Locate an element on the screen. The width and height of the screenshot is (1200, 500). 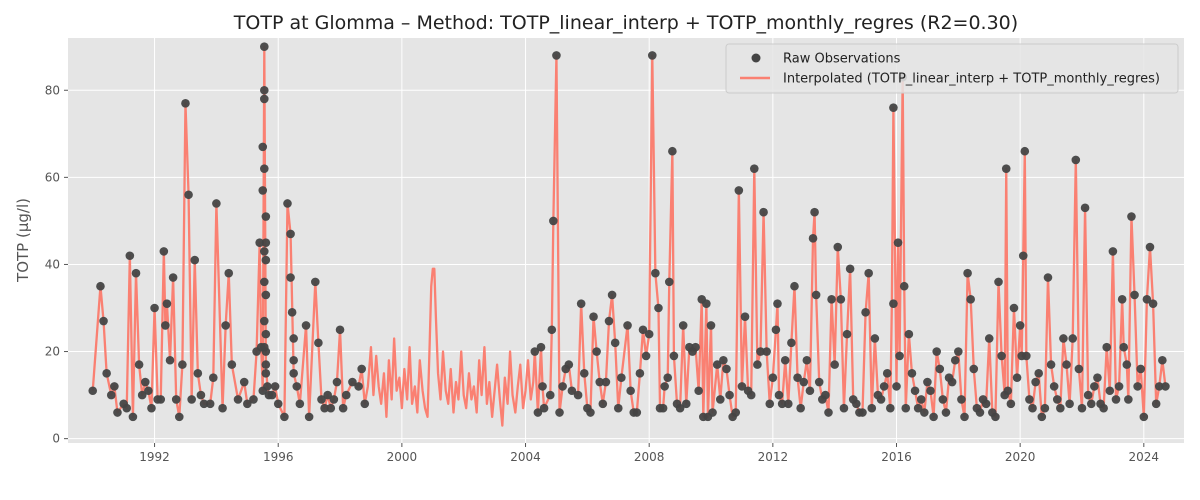
y-tick-label: 20 is located at coordinates (52, 352).